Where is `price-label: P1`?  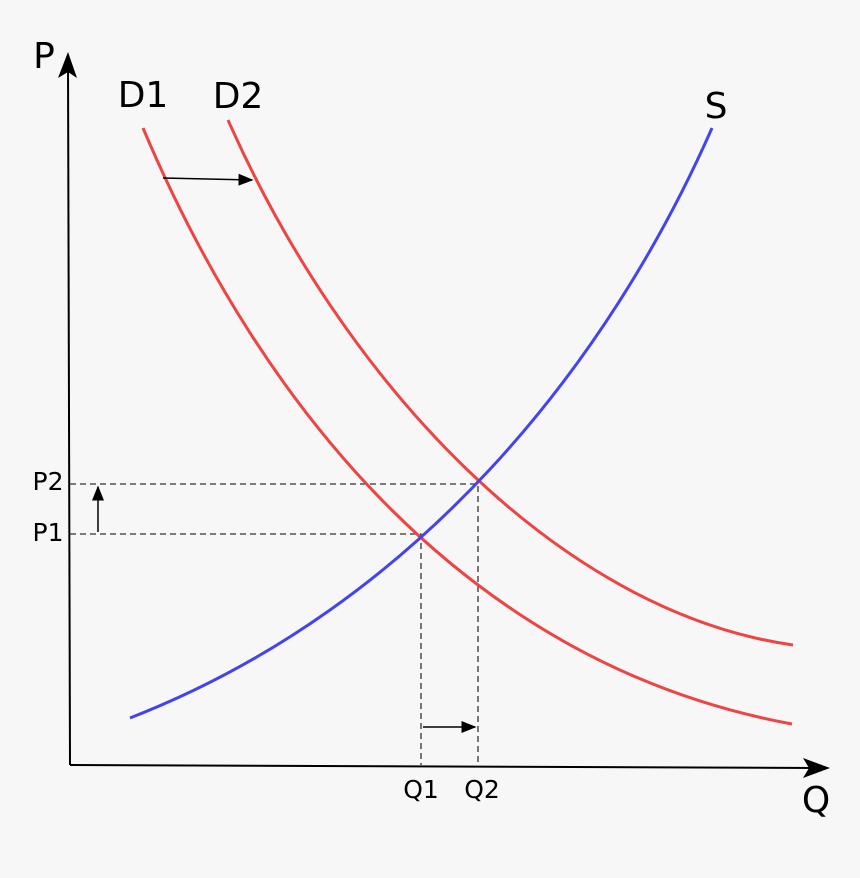
price-label: P1 is located at coordinates (48, 532).